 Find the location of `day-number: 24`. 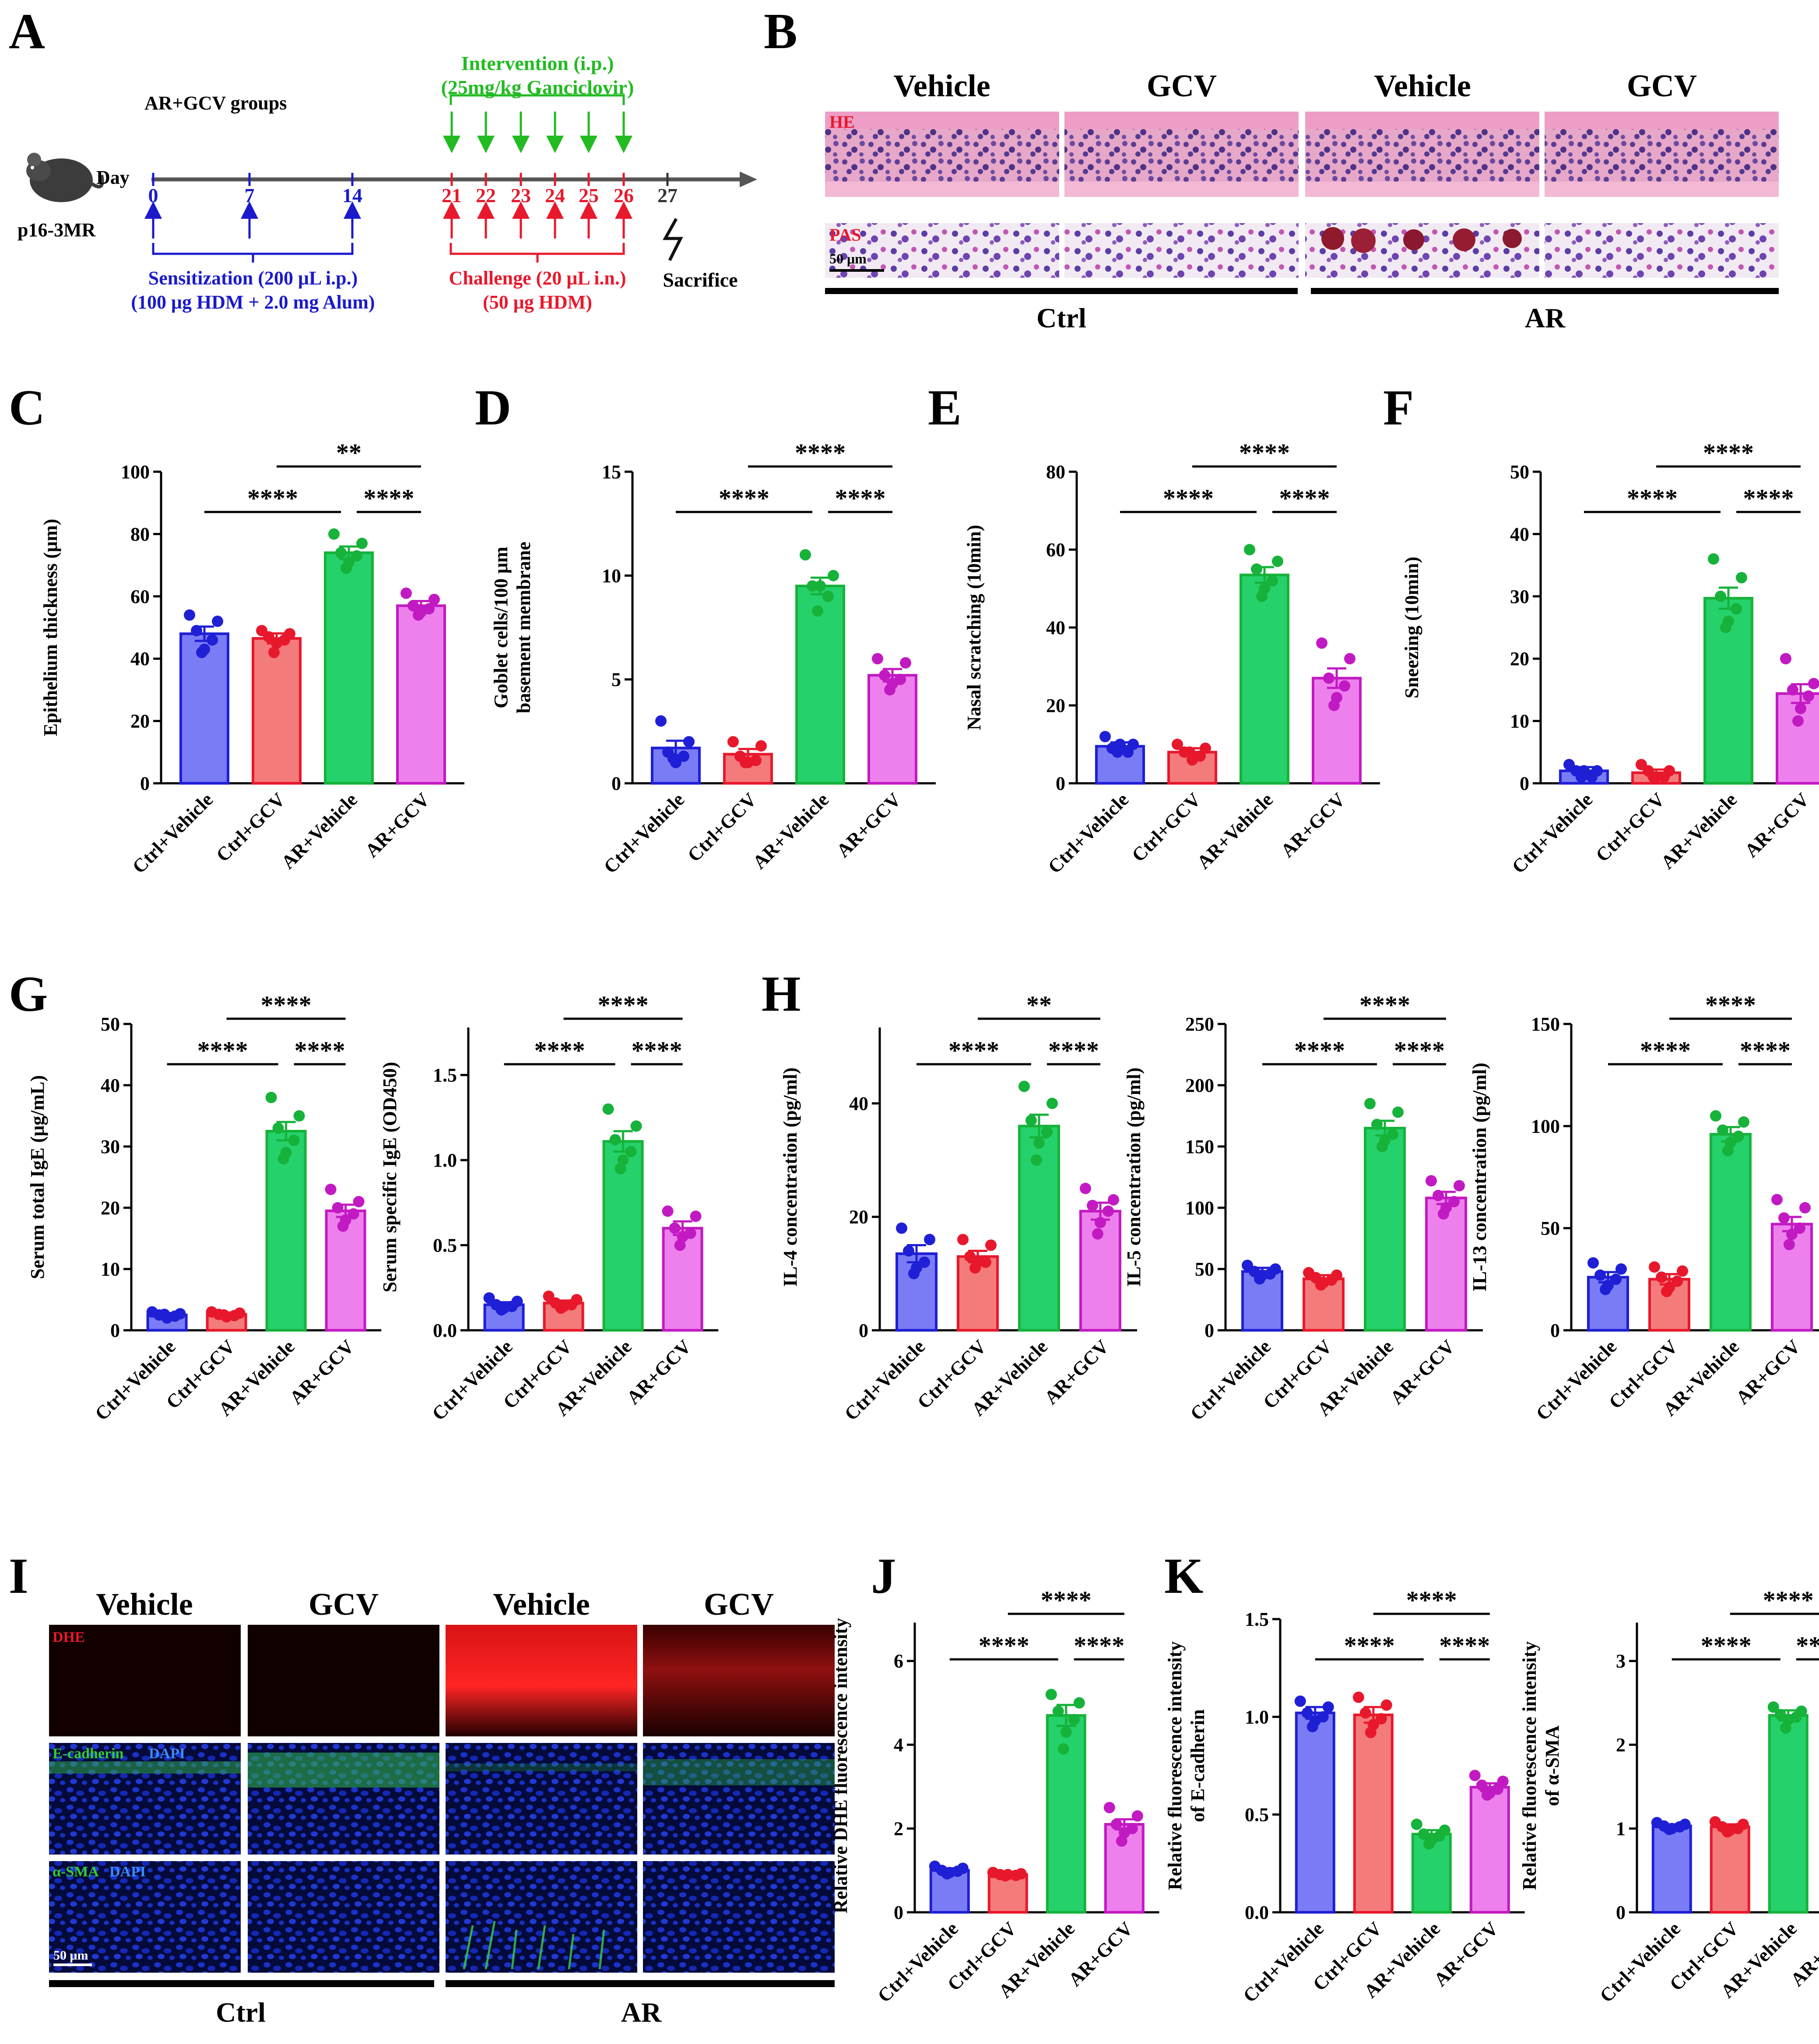

day-number: 24 is located at coordinates (555, 195).